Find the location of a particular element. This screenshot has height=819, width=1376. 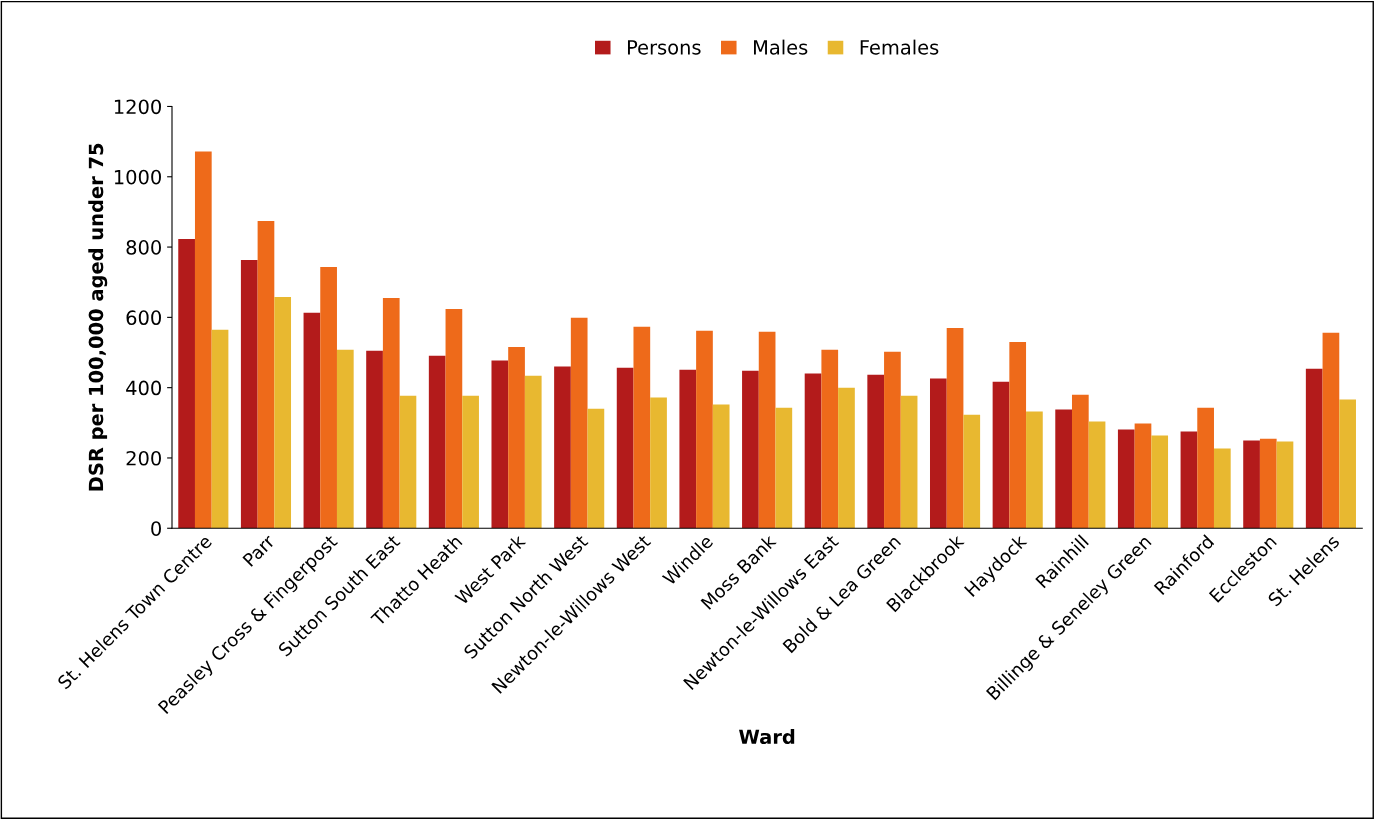

legend-label: Persons is located at coordinates (664, 47).